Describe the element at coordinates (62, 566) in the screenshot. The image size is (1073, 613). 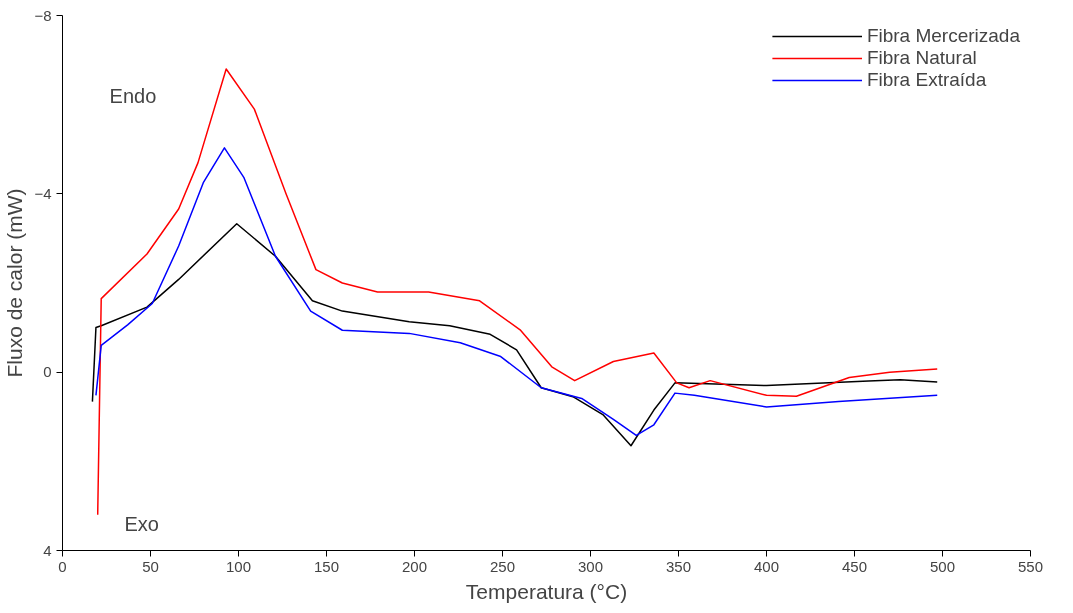
I see `x-tick-label: 0` at that location.